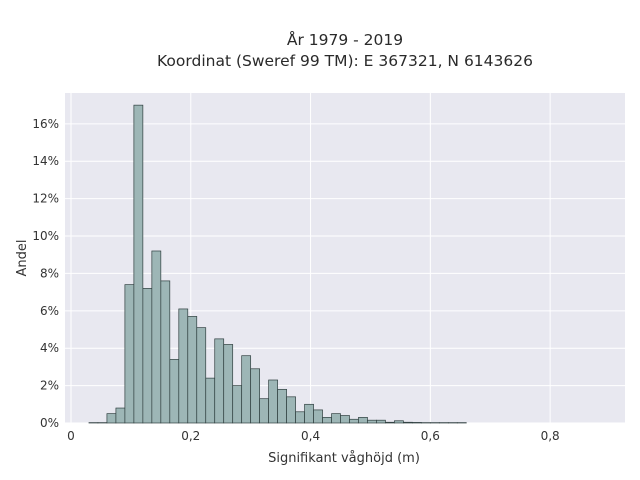  I want to click on y-tick-label: 0%, so click(49, 423).